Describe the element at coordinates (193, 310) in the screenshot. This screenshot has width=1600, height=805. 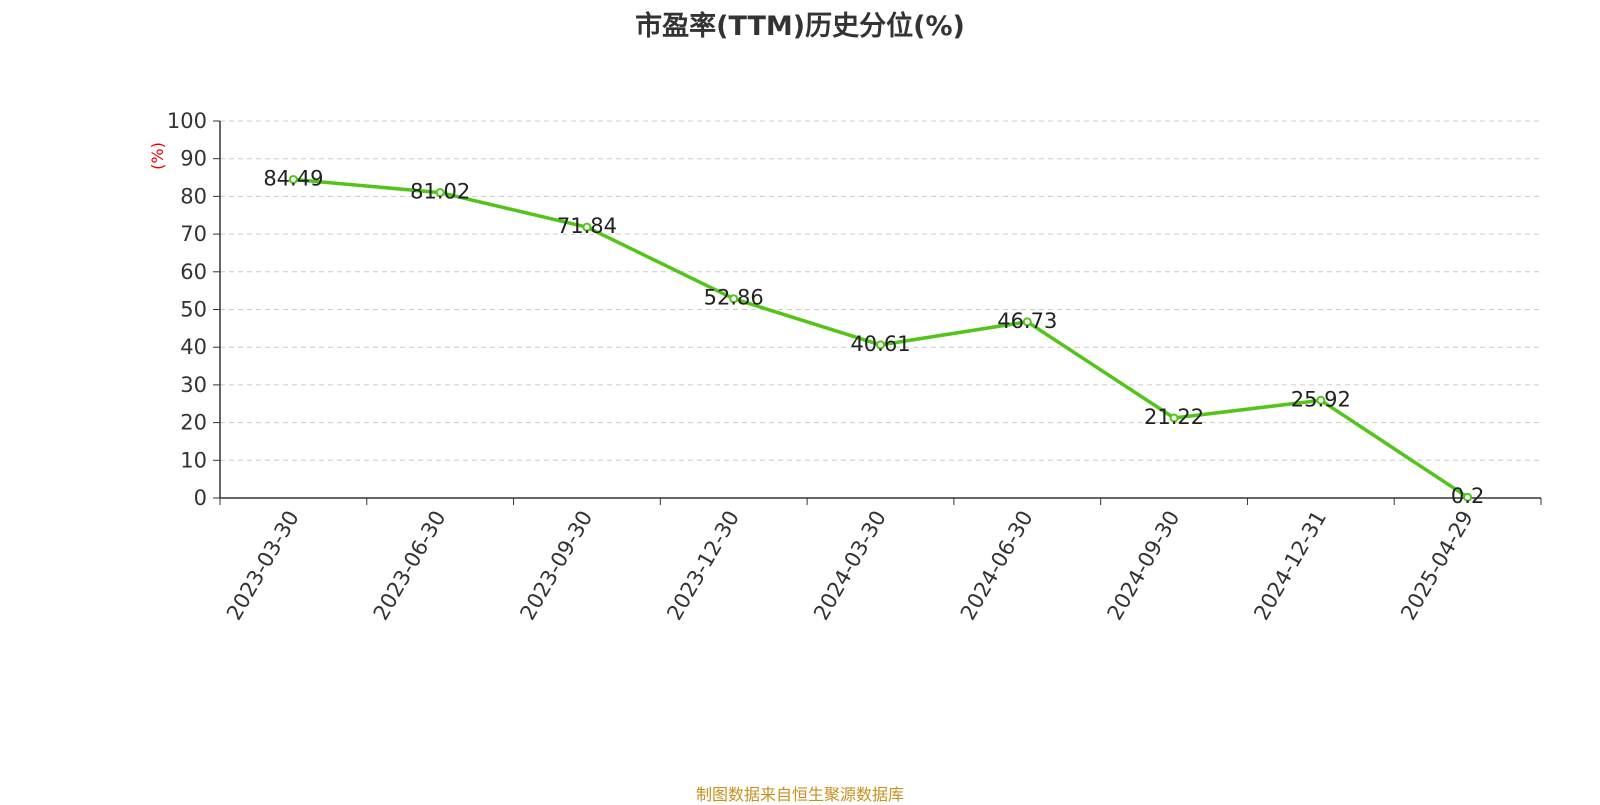
I see `y-tick-label: 50` at that location.